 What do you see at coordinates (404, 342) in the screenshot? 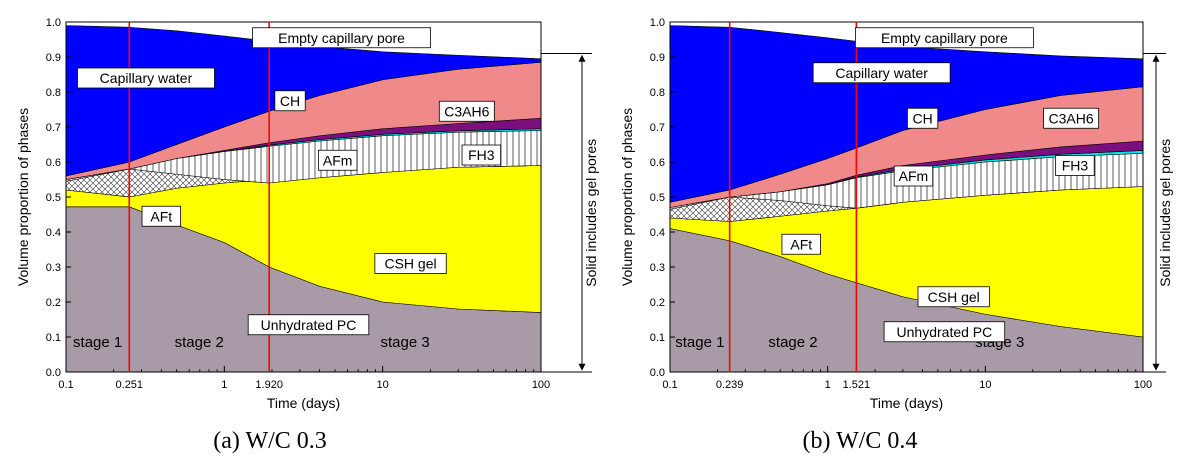
I see `stage-label: stage 3` at bounding box center [404, 342].